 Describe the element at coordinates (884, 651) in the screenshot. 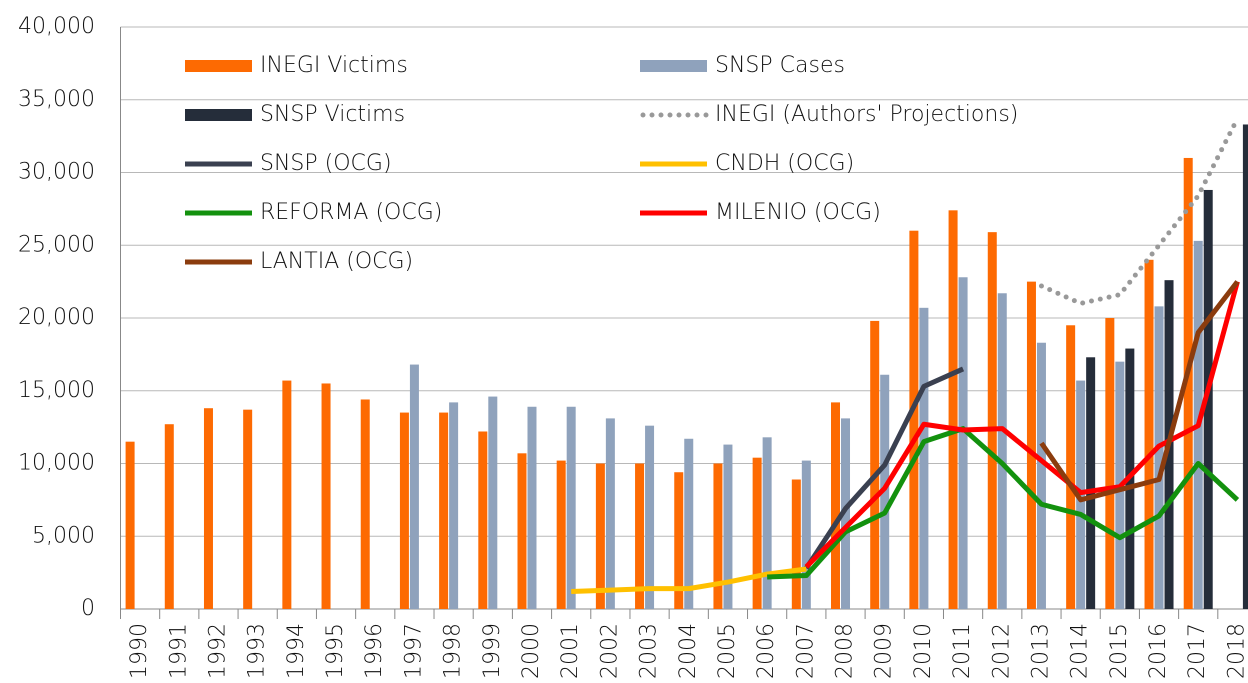

I see `x-tick-label: 2009` at that location.